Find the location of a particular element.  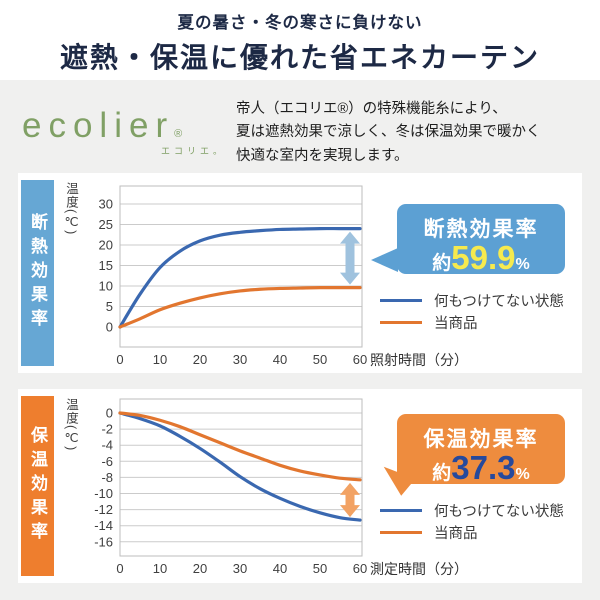

logo-wordmark: ecolier® is located at coordinates (129, 126).